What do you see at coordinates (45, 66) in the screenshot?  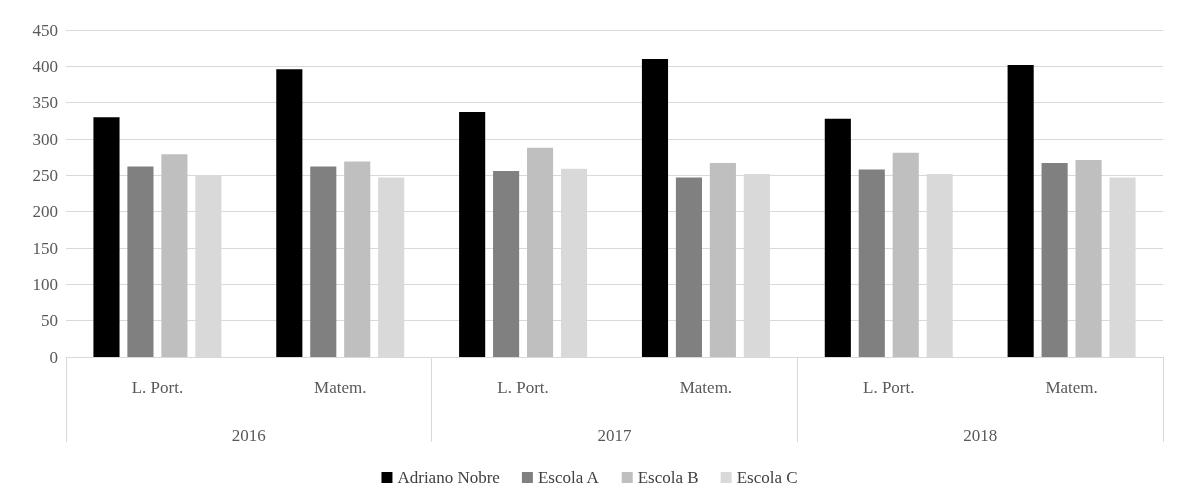 I see `y-tick-label: 400` at bounding box center [45, 66].